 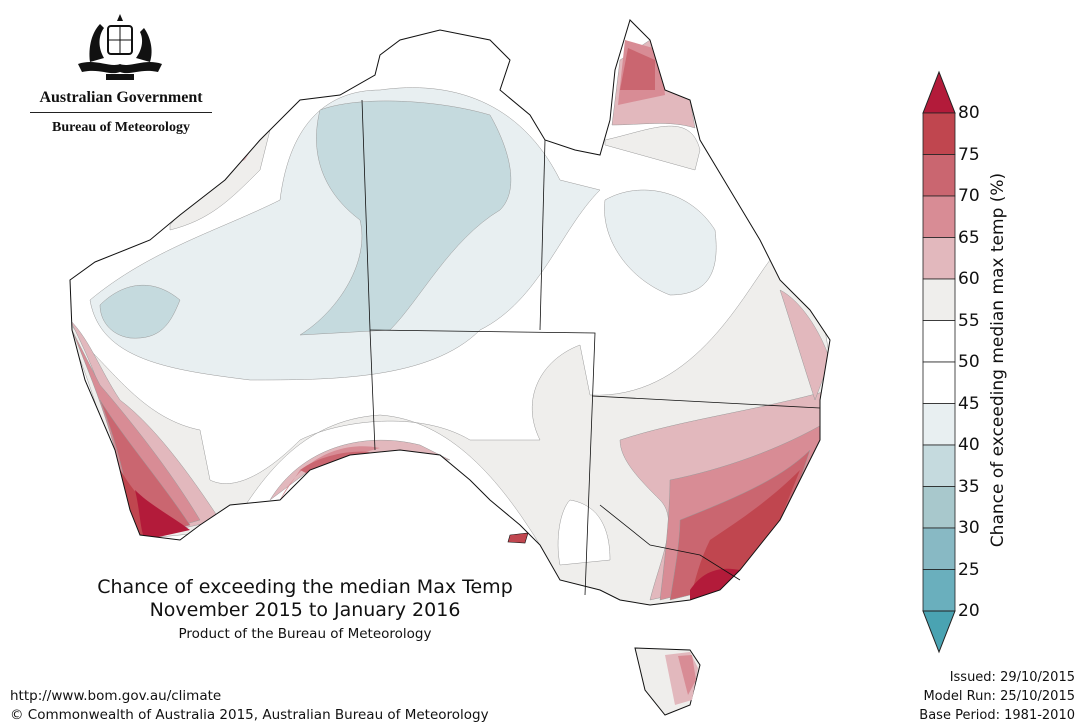 I want to click on map-product: Product of the Bureau of Meteorology, so click(x=305, y=634).